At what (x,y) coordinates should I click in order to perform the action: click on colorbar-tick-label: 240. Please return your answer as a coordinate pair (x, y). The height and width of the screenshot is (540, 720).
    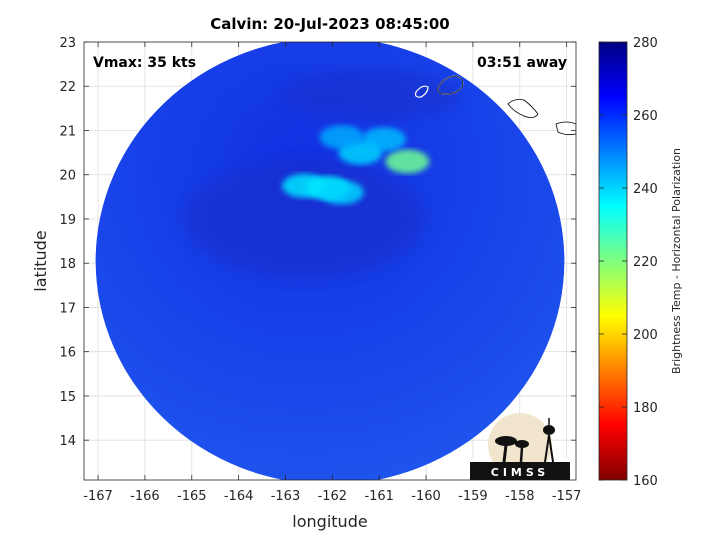
    Looking at the image, I should click on (645, 189).